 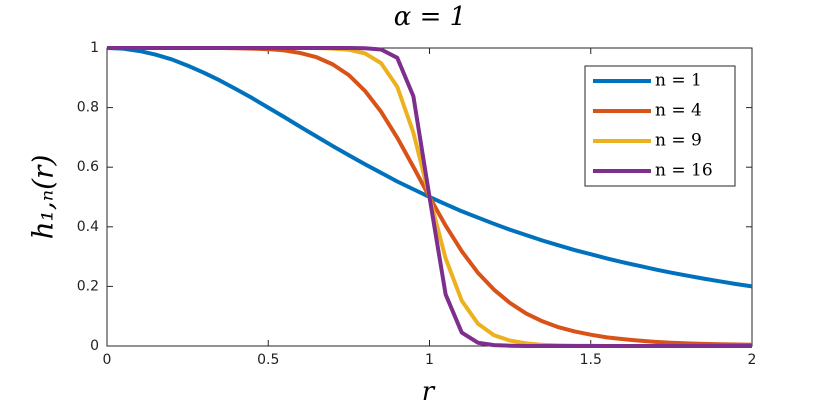 What do you see at coordinates (684, 171) in the screenshot?
I see `legend-label: n = 16` at bounding box center [684, 171].